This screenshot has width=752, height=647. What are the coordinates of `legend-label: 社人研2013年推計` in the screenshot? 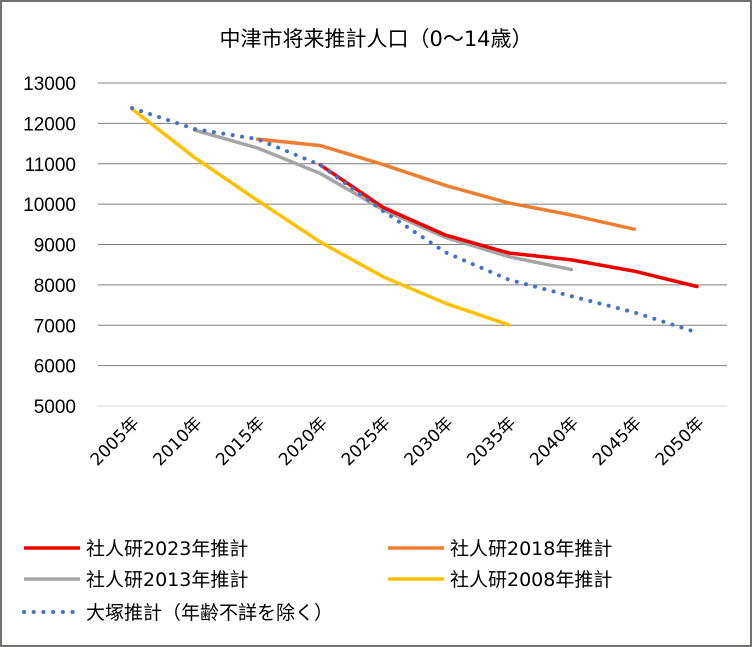 It's located at (167, 580).